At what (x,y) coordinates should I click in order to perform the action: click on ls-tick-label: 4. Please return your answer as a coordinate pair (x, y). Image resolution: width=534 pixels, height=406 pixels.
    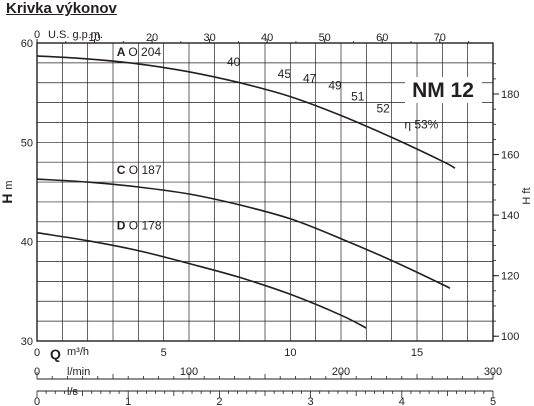
    Looking at the image, I should click on (402, 401).